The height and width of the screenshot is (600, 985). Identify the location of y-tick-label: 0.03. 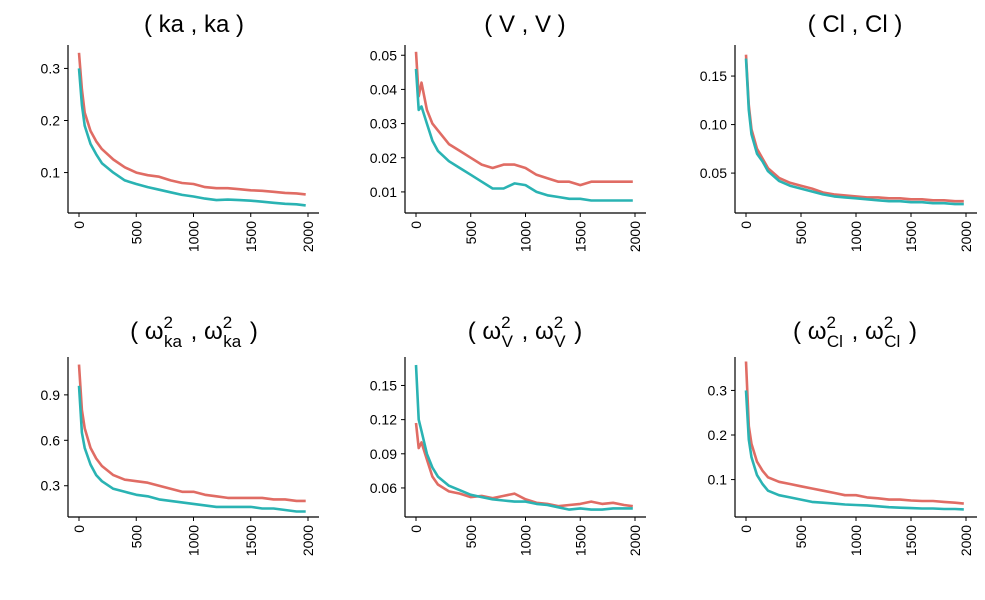
(383, 124).